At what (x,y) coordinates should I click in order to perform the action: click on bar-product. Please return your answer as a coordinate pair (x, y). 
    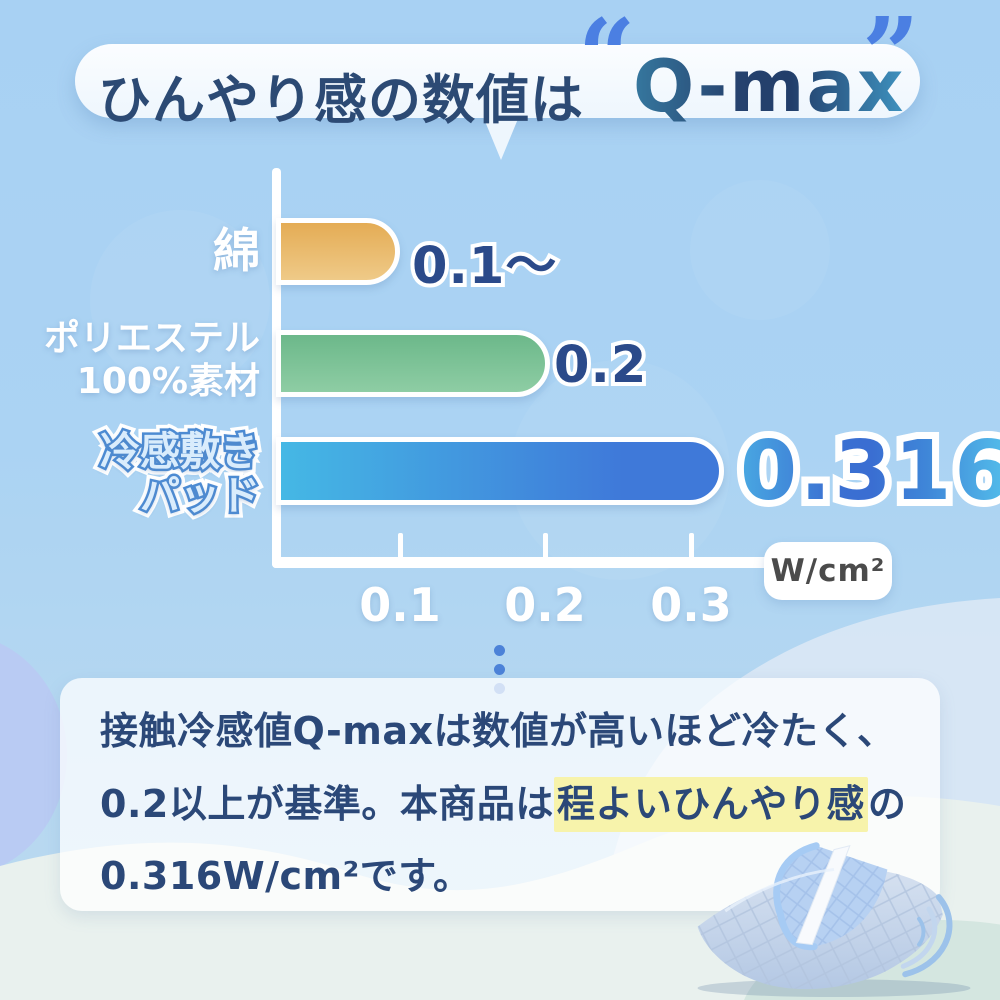
    Looking at the image, I should click on (500, 471).